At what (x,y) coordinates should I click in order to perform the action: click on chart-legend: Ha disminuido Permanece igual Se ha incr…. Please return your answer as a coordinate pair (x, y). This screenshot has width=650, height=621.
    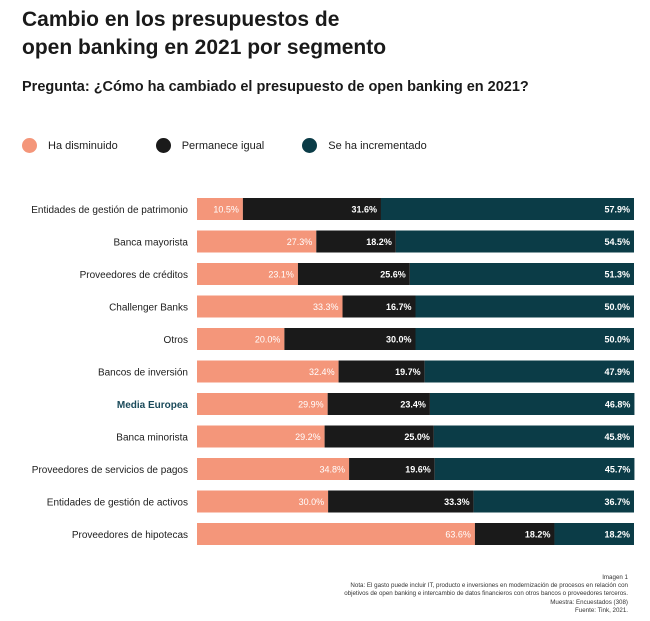
    Looking at the image, I should click on (243, 145).